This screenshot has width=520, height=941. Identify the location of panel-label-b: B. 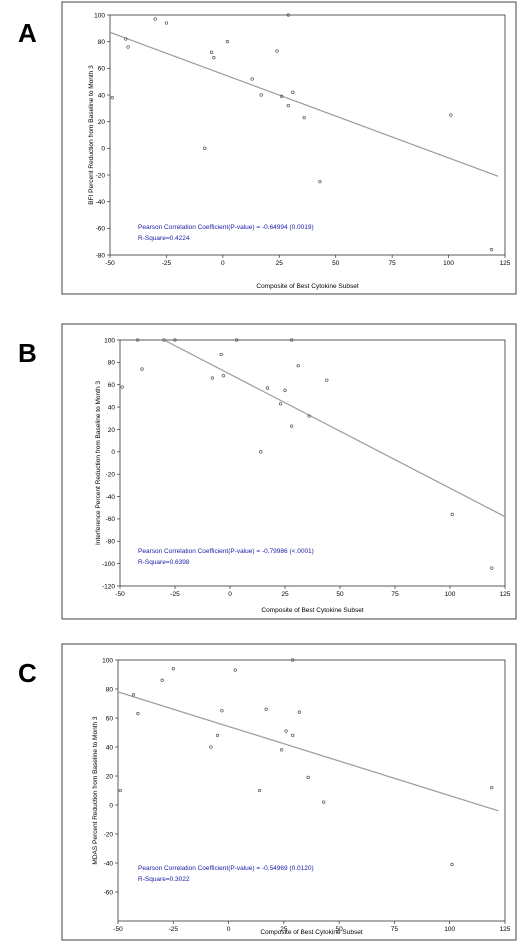
(27, 353).